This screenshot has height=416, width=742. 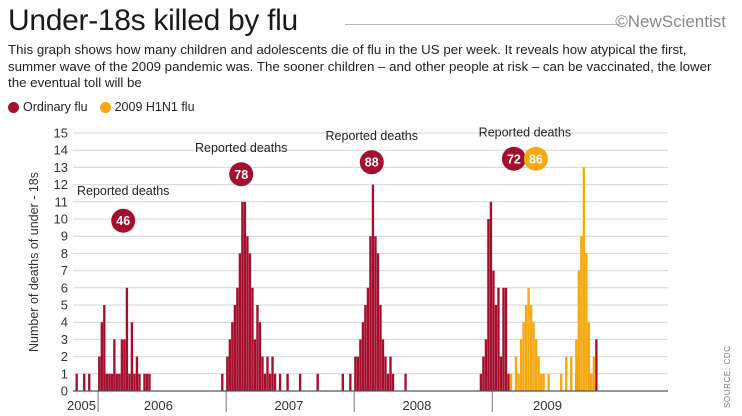 I want to click on bar-ordinary-w59, so click(x=222, y=382).